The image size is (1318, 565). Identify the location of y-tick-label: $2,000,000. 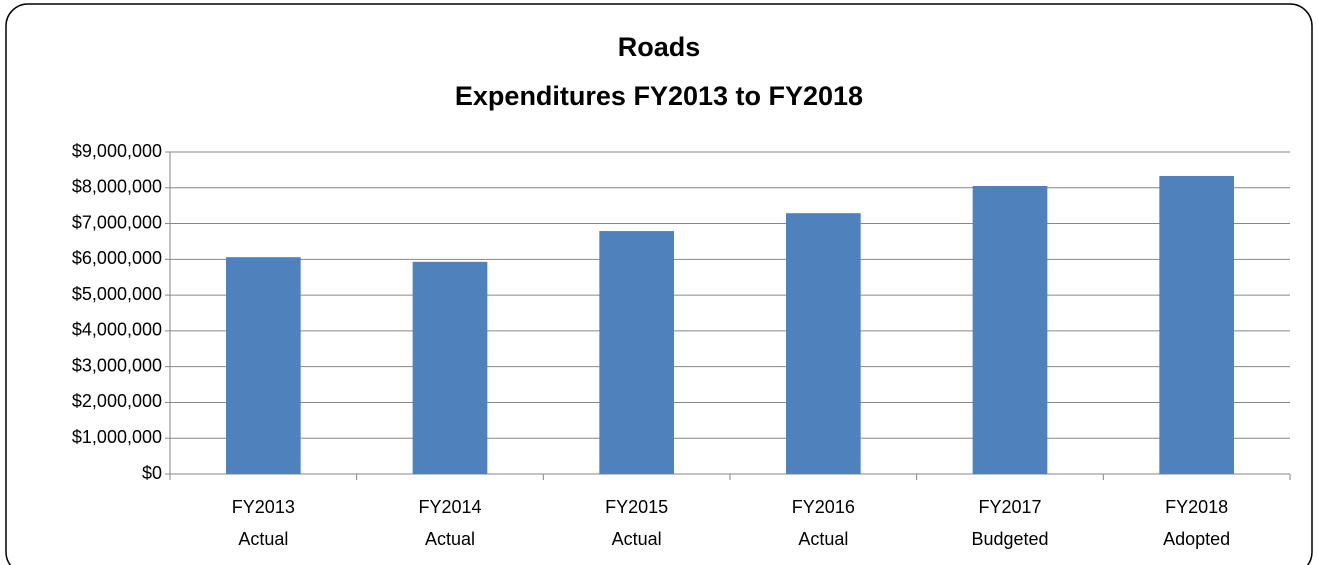
(117, 401).